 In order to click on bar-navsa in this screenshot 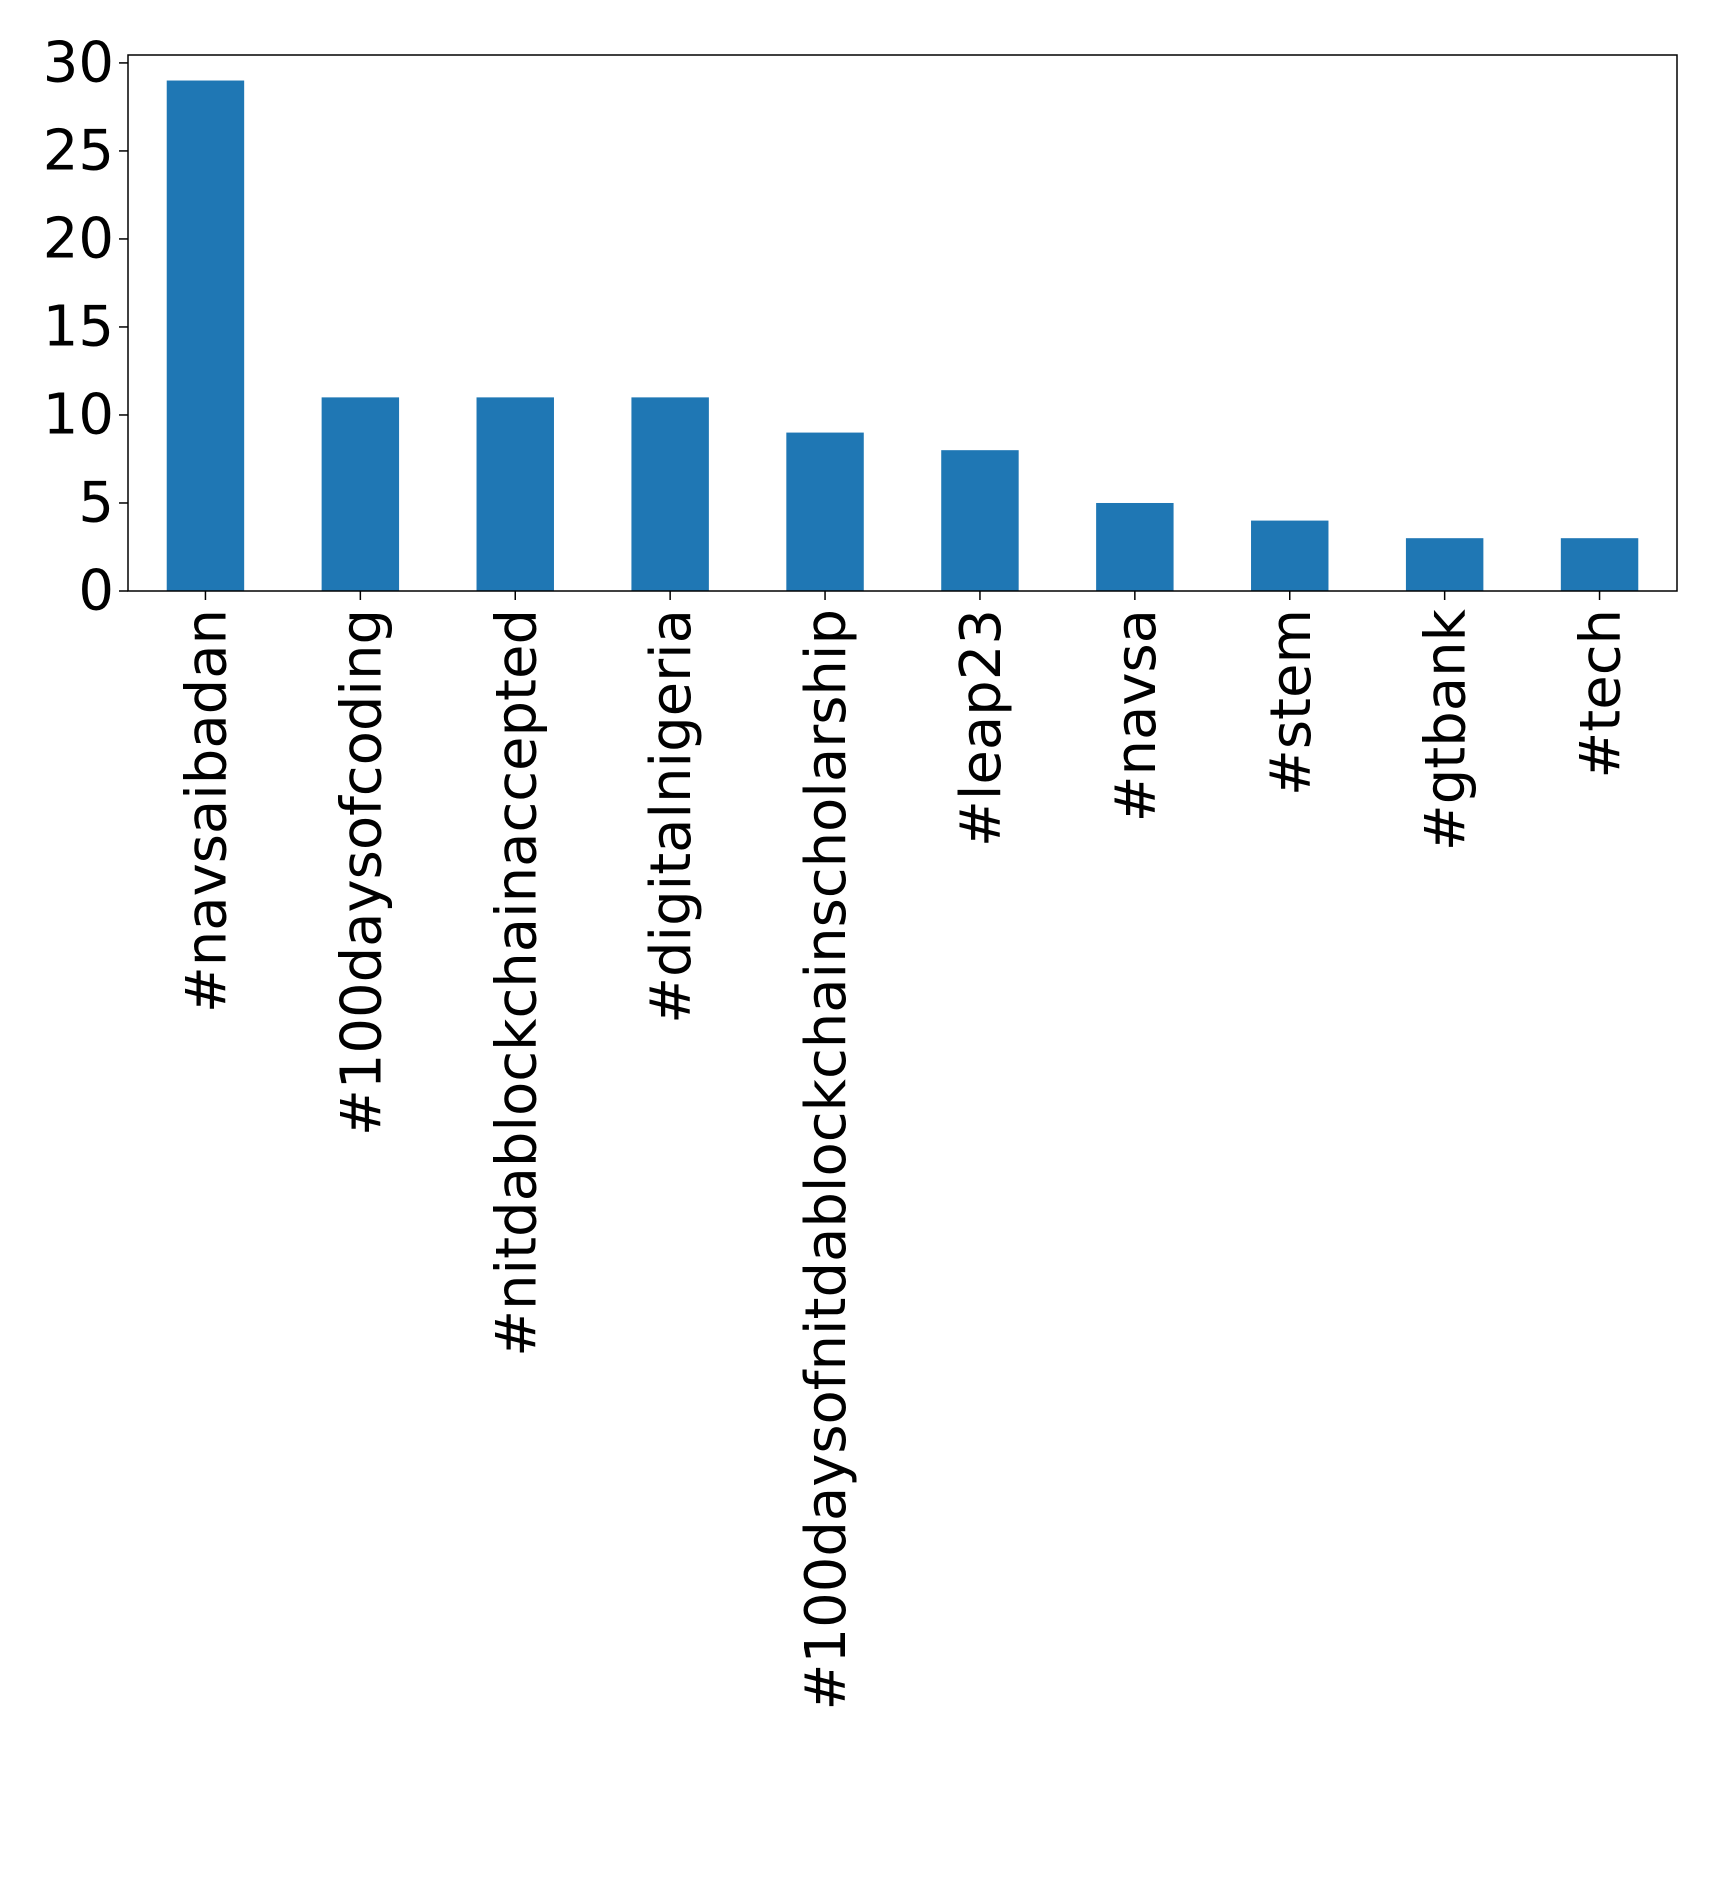, I will do `click(1135, 546)`.